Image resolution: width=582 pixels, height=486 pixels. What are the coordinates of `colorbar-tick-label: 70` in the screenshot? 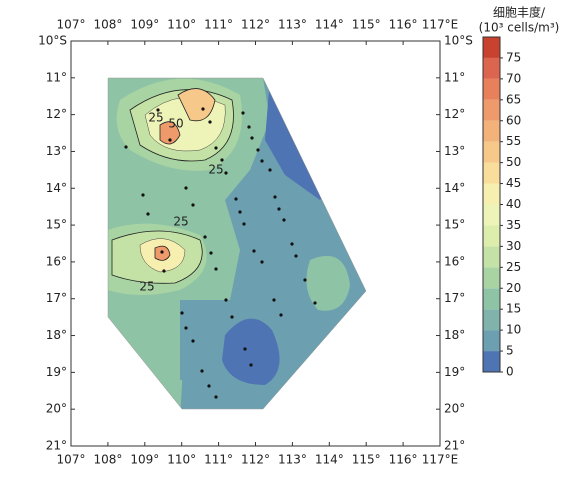 It's located at (513, 78).